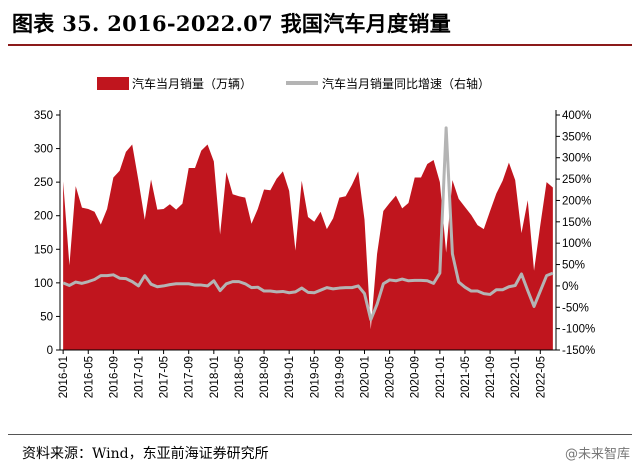  Describe the element at coordinates (43, 150) in the screenshot. I see `left-axis-tick-label: 300` at that location.